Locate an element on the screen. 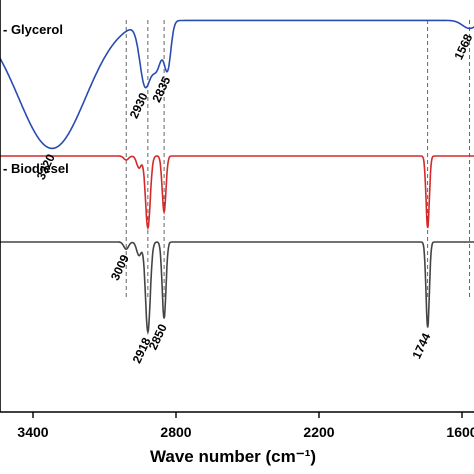 This screenshot has height=474, width=474. peak-label-glycerol-1568: 1568 is located at coordinates (462, 46).